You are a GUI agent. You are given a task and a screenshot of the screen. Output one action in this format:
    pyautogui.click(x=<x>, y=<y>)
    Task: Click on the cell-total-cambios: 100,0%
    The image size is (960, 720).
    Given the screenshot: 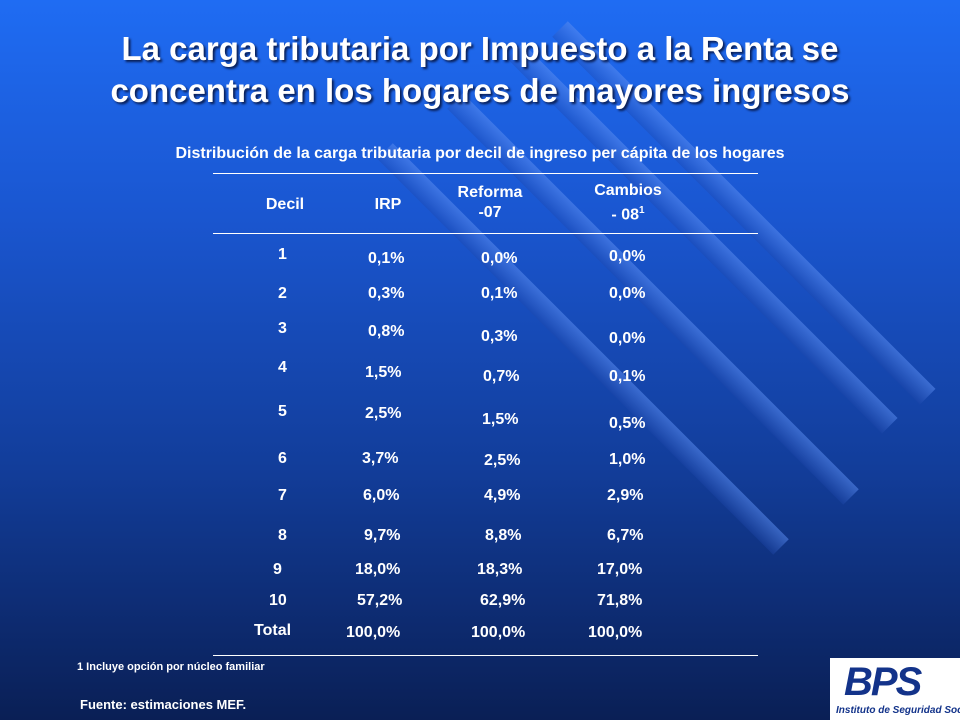 What is the action you would take?
    pyautogui.click(x=615, y=632)
    